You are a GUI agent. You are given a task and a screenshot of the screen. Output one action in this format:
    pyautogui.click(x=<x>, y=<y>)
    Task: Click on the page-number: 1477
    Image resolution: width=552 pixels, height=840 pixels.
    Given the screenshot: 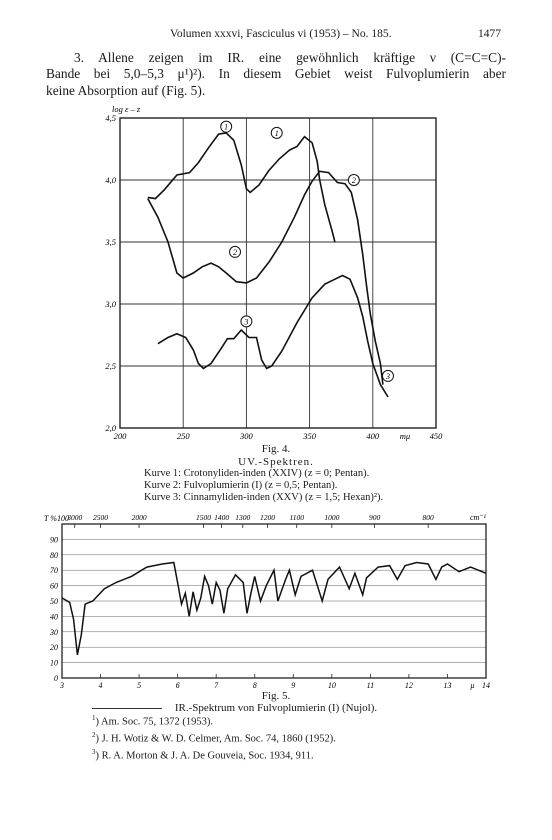 What is the action you would take?
    pyautogui.click(x=489, y=34)
    